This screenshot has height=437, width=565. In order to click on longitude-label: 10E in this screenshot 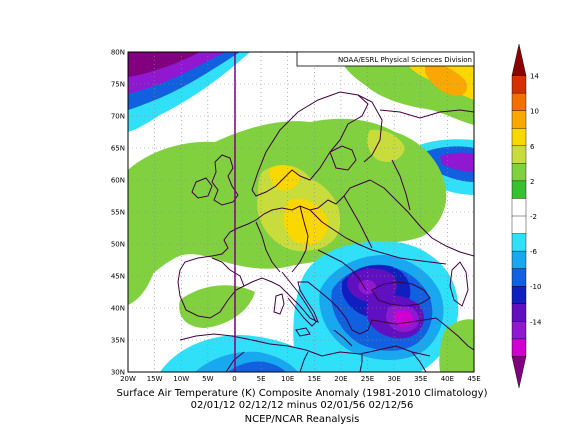, I will do `click(287, 379)`.